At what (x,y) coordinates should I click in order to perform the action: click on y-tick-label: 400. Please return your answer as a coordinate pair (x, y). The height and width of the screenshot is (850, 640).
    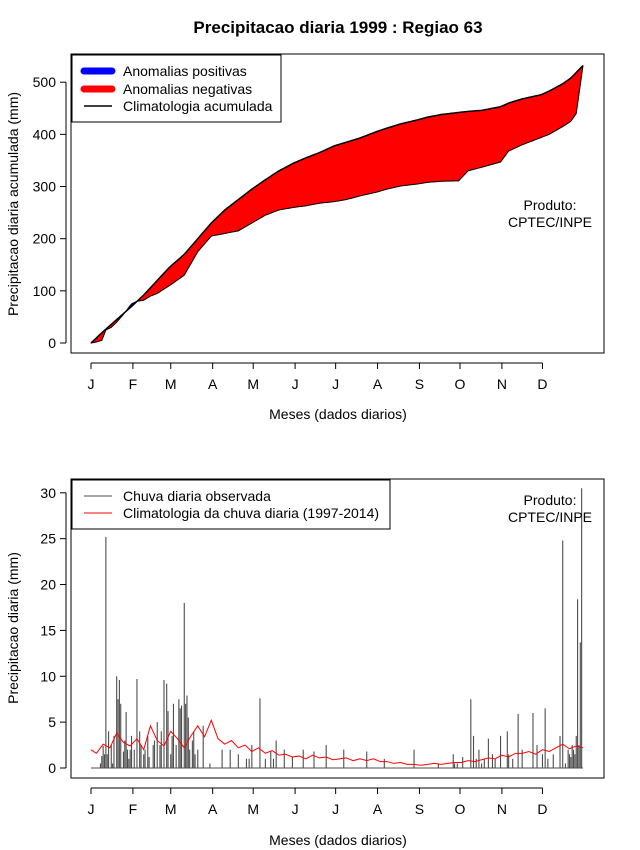
    Looking at the image, I should click on (45, 134).